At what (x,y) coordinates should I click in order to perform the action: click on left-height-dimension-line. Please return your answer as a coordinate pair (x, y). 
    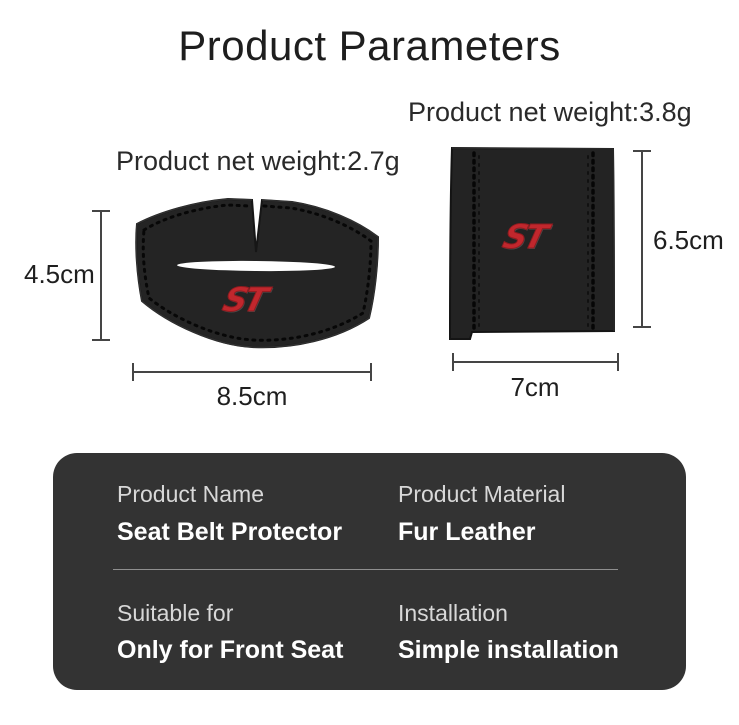
    Looking at the image, I should click on (101, 275).